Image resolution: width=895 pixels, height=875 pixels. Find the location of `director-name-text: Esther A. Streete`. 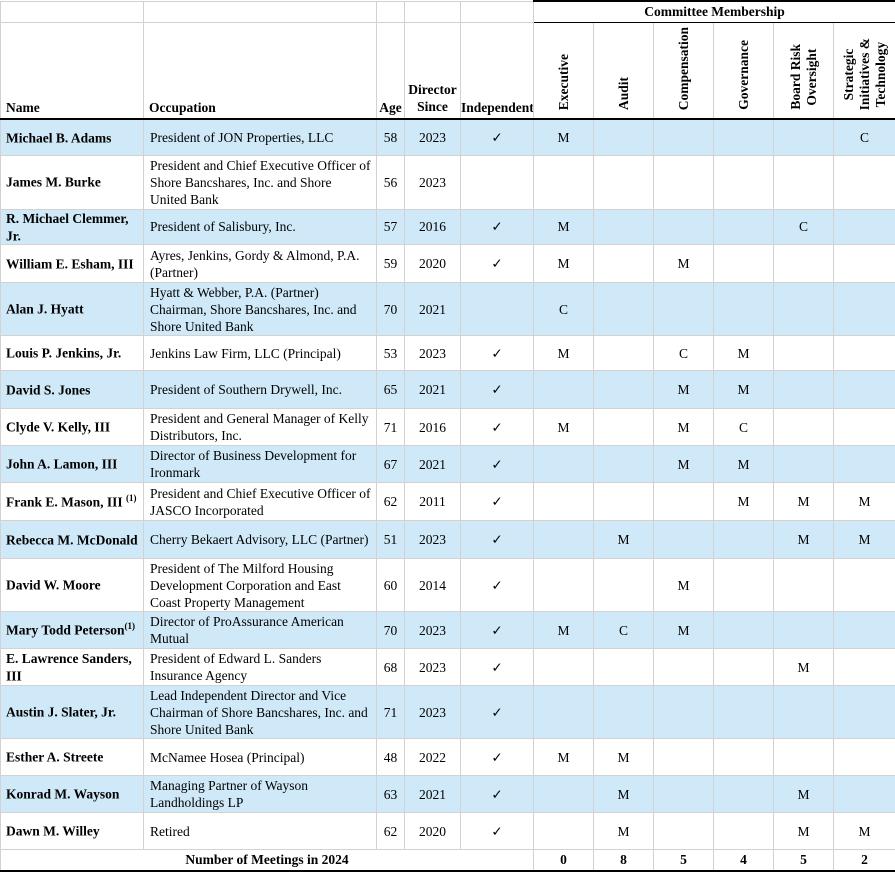

director-name-text: Esther A. Streete is located at coordinates (55, 757).